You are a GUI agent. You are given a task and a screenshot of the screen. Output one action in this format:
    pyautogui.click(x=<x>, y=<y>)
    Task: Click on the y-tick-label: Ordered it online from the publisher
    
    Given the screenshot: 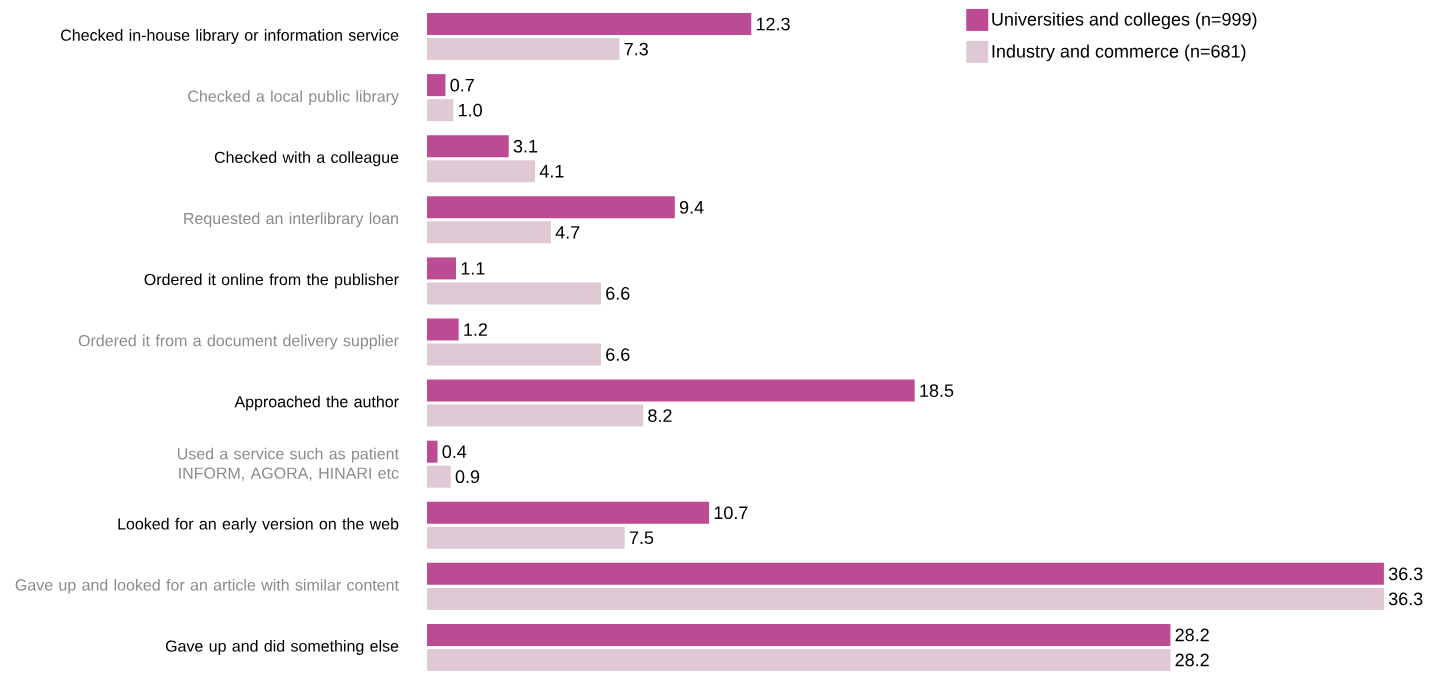 What is the action you would take?
    pyautogui.click(x=271, y=281)
    